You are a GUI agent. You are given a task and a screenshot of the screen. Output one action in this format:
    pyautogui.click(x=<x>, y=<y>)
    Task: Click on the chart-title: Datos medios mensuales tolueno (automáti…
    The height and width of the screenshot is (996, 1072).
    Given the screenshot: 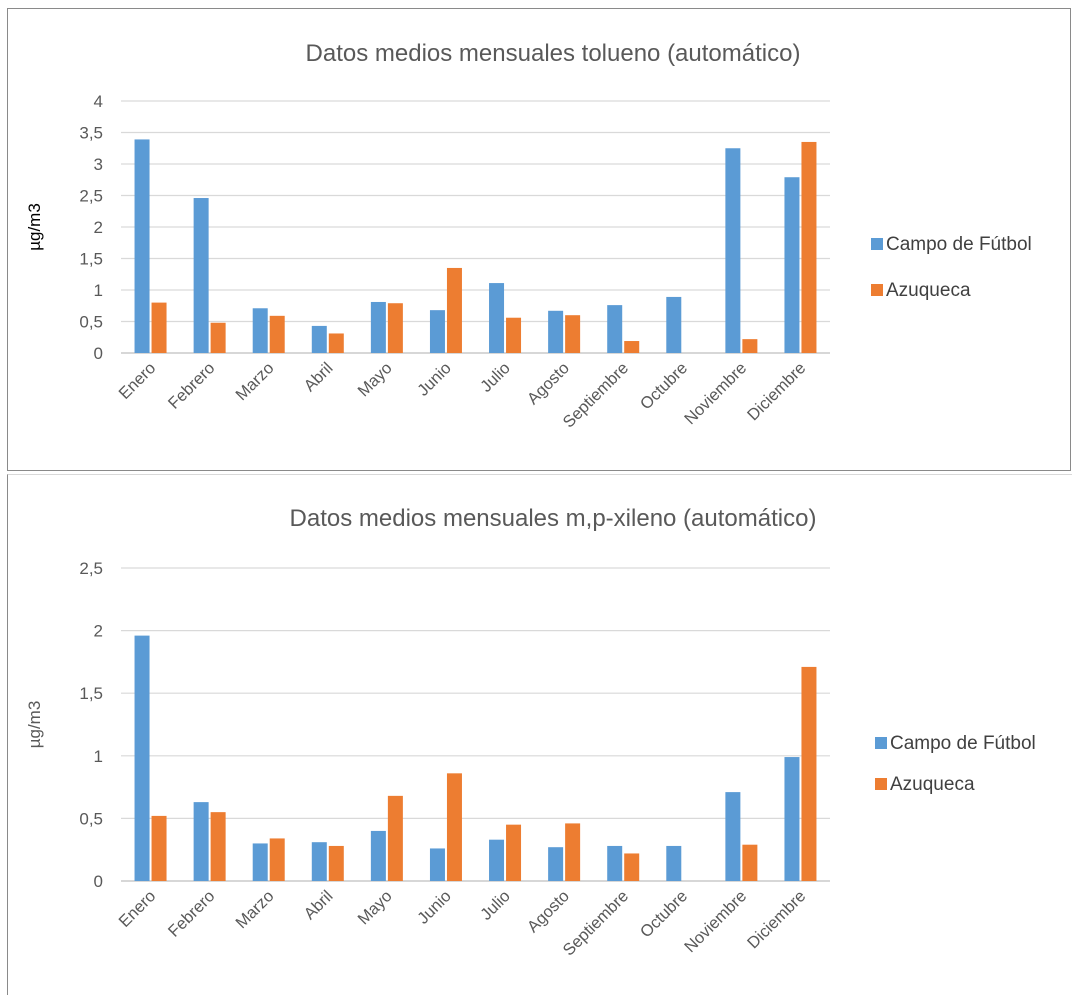 What is the action you would take?
    pyautogui.click(x=553, y=53)
    